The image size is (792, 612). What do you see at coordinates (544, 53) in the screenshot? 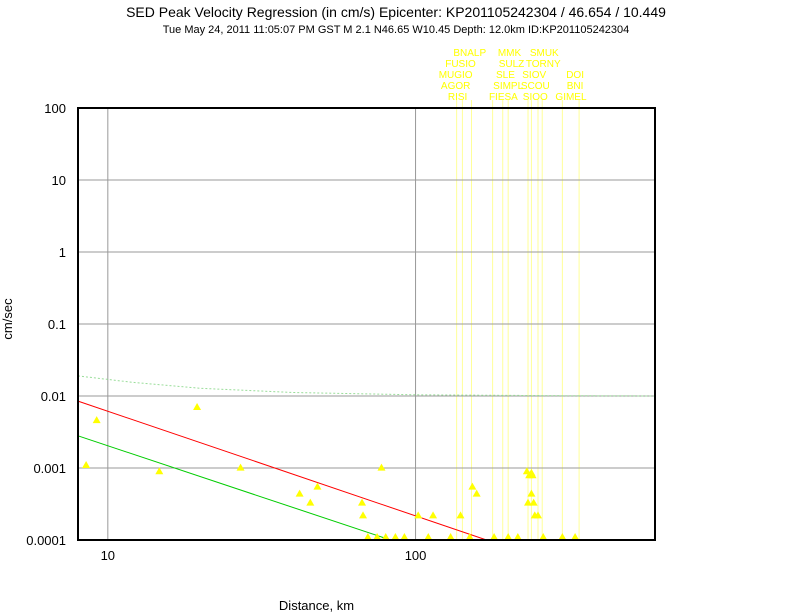
I see `station-label: SMUK` at bounding box center [544, 53].